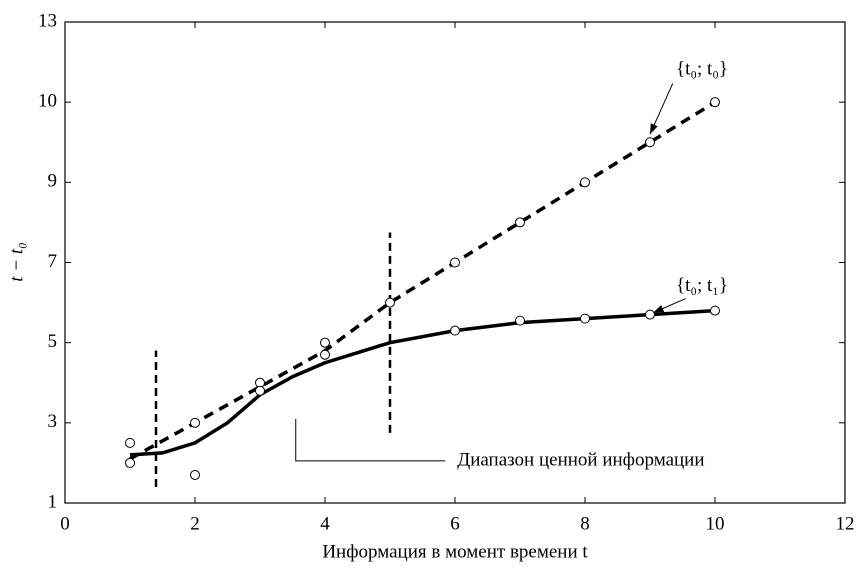  I want to click on annotation-text: Диапазон ценной информации, so click(580, 459).